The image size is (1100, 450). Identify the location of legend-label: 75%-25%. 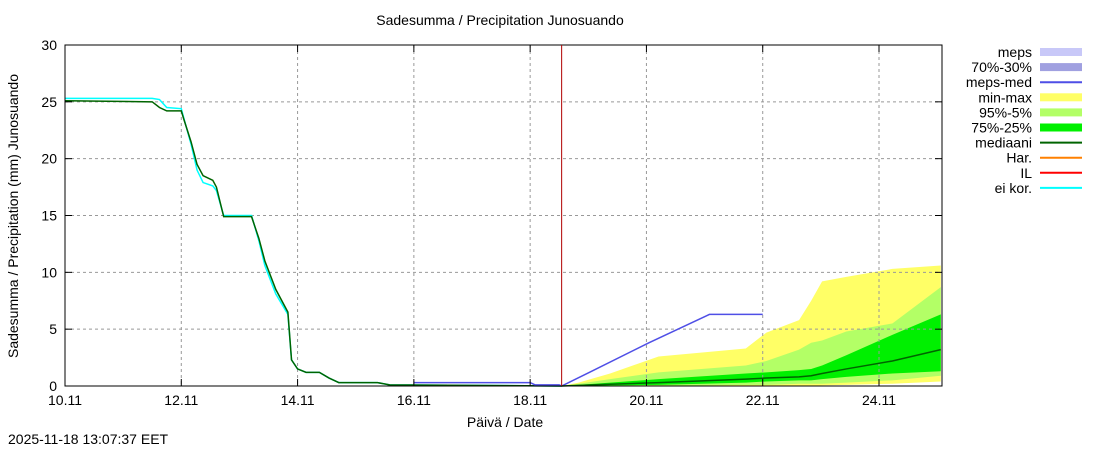
(1001, 128).